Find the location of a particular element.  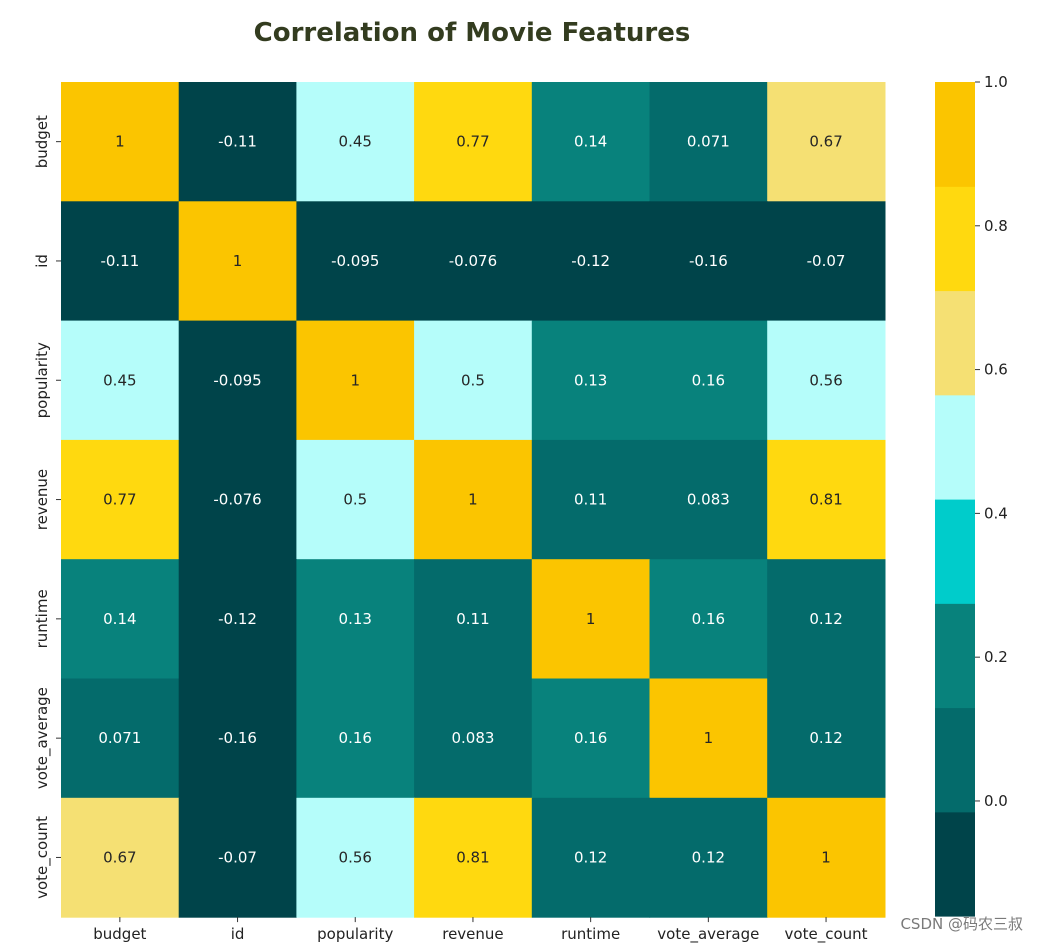

cell-annotation: 0.5 is located at coordinates (355, 500).